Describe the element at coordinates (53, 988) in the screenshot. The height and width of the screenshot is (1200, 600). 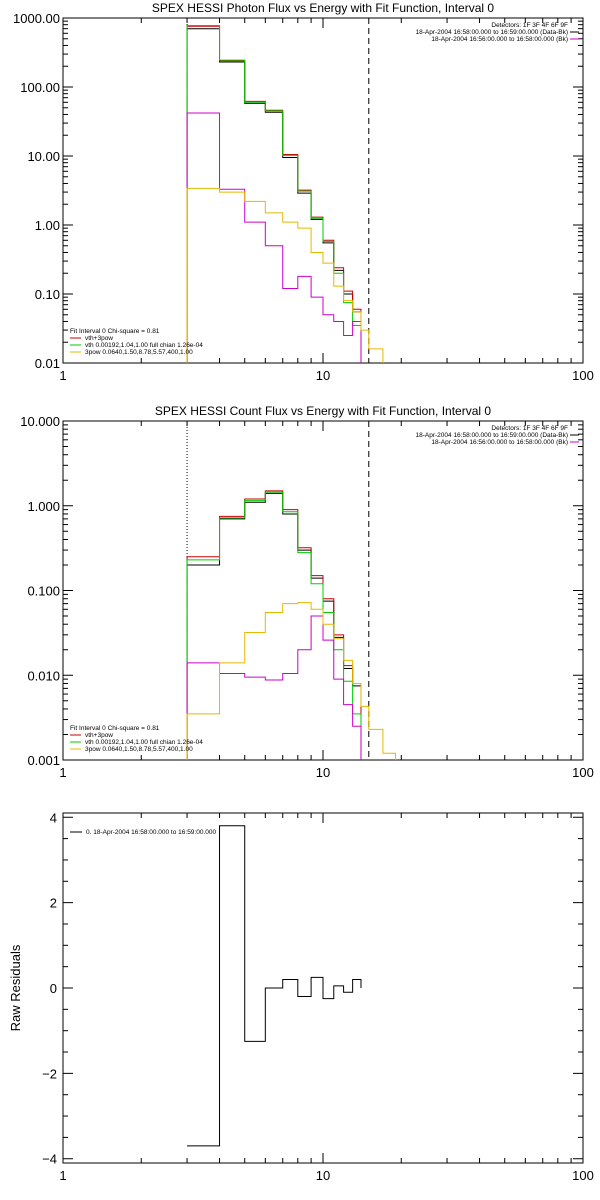
I see `y-tick-label: 0` at that location.